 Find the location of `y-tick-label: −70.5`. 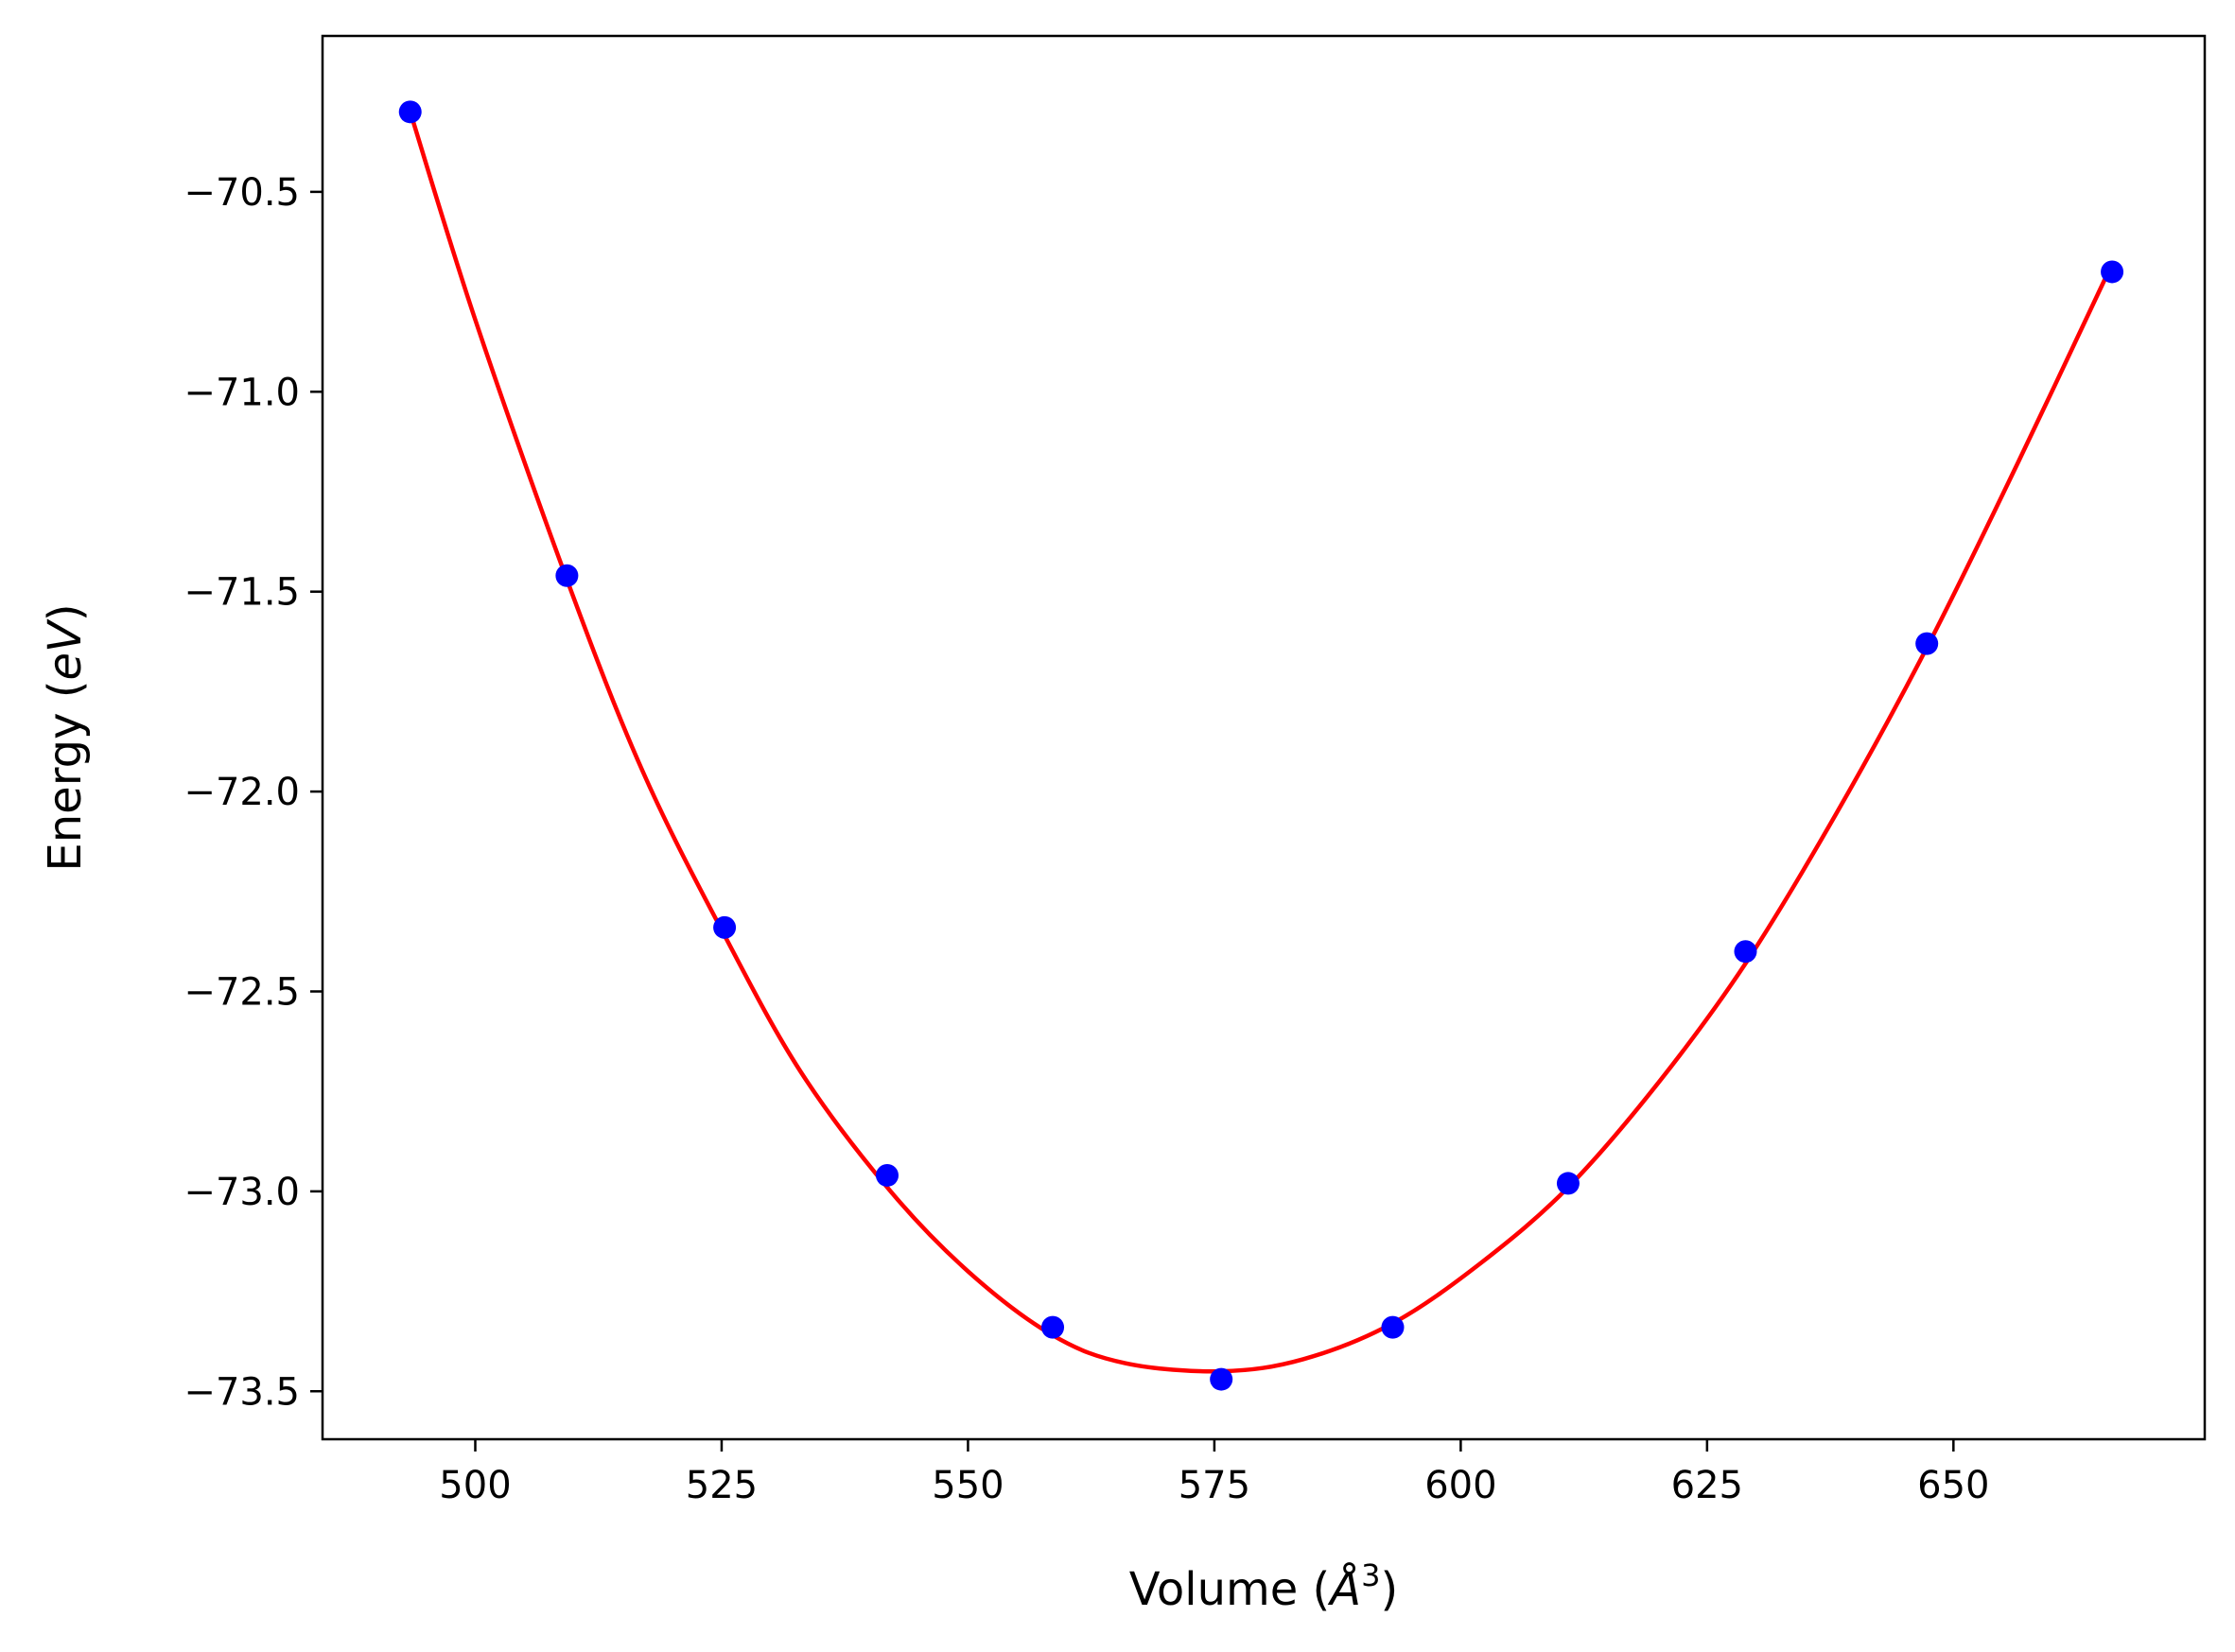

y-tick-label: −70.5 is located at coordinates (241, 193).